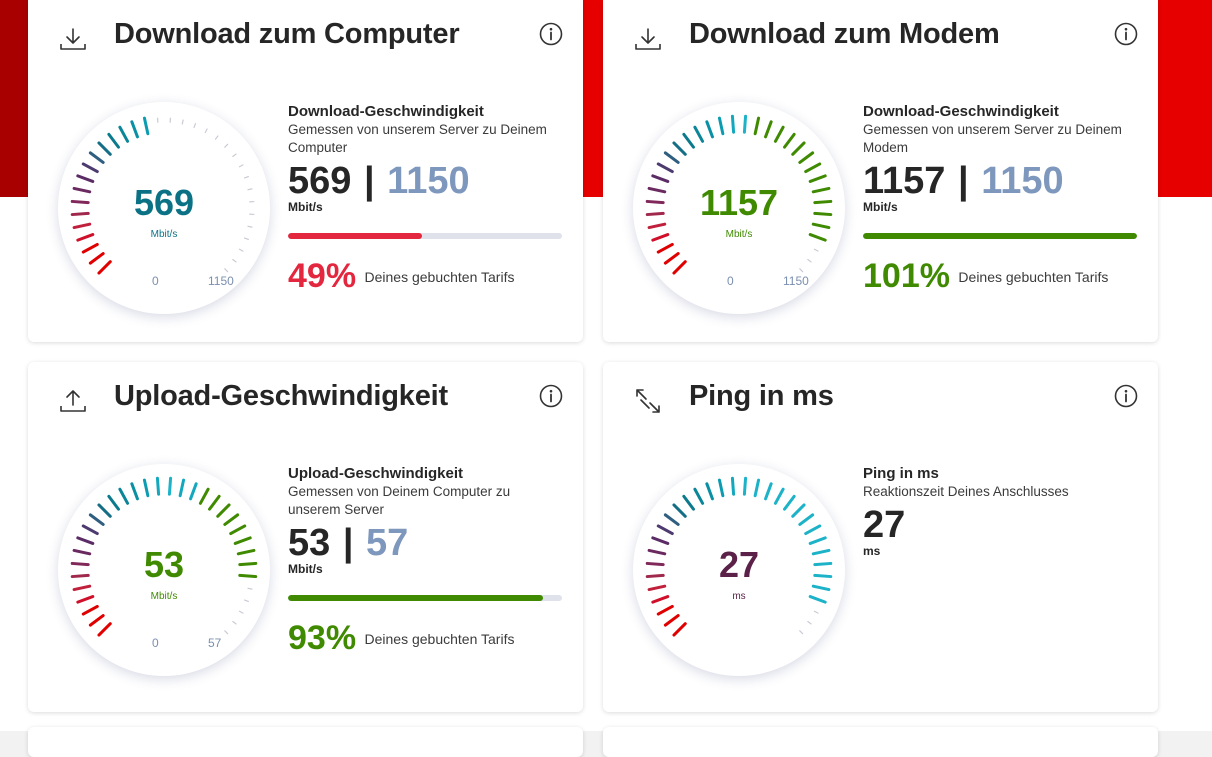 Image resolution: width=1212 pixels, height=757 pixels. Describe the element at coordinates (73, 401) in the screenshot. I see `upload-icon` at that location.